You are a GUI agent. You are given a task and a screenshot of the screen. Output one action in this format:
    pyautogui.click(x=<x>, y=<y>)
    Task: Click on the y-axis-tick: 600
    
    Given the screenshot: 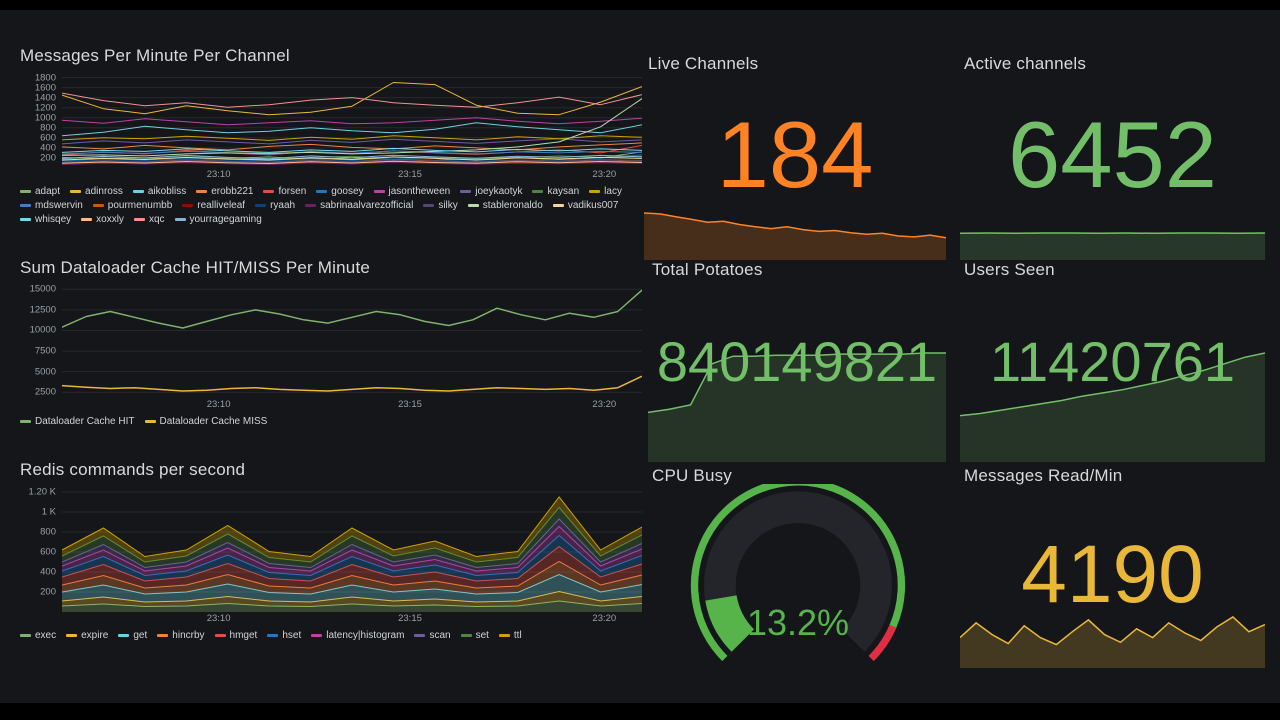 What is the action you would take?
    pyautogui.click(x=48, y=552)
    